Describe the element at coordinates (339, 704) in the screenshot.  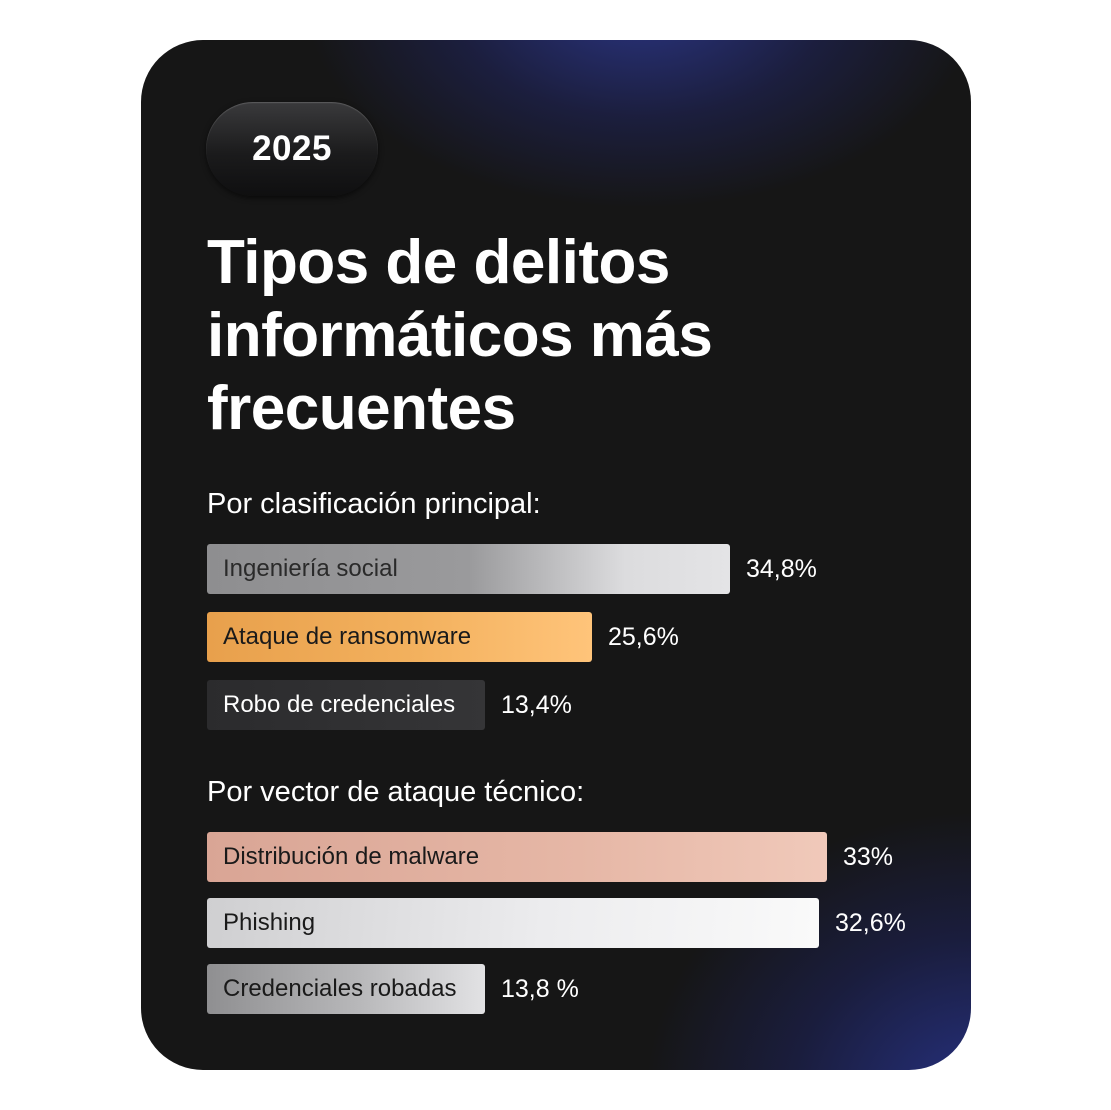
I see `bar-category-label: Robo de credenciales` at that location.